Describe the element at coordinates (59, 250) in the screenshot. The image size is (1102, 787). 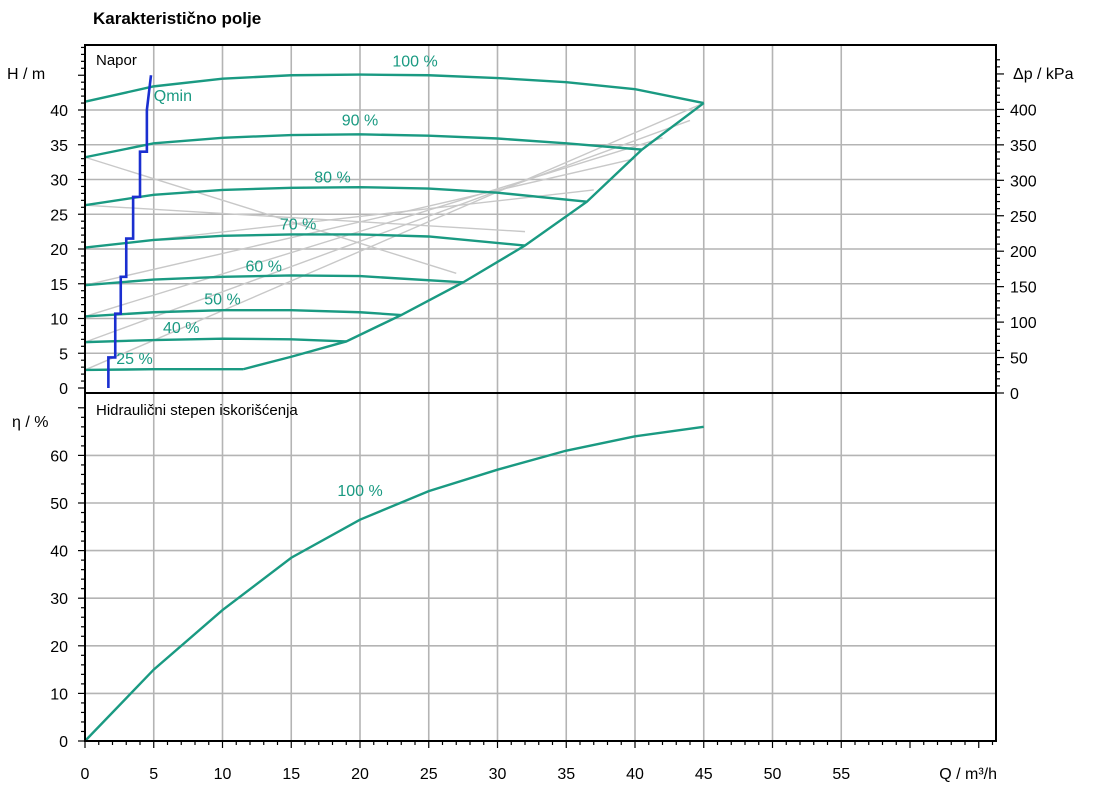
I see `tick-label-h: 20` at that location.